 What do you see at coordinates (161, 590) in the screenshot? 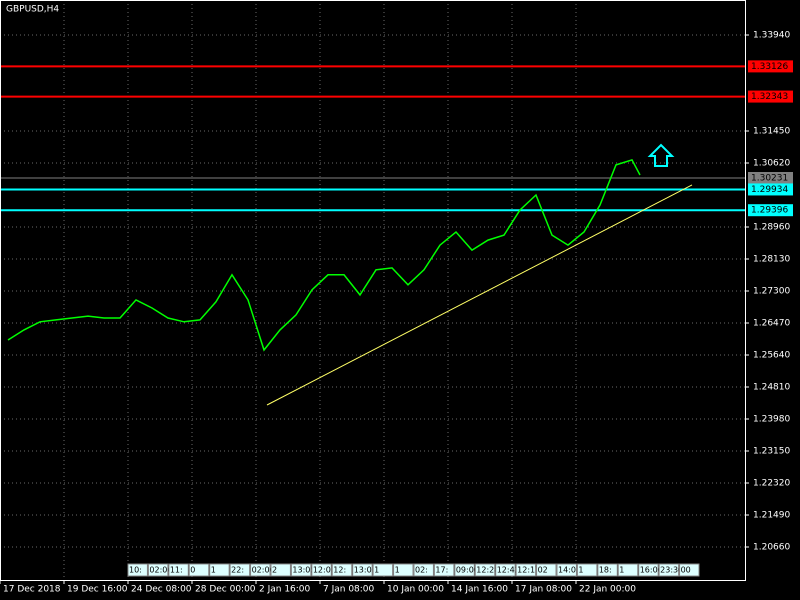
I see `x-tick-label: 24 Dec 08:00` at bounding box center [161, 590].